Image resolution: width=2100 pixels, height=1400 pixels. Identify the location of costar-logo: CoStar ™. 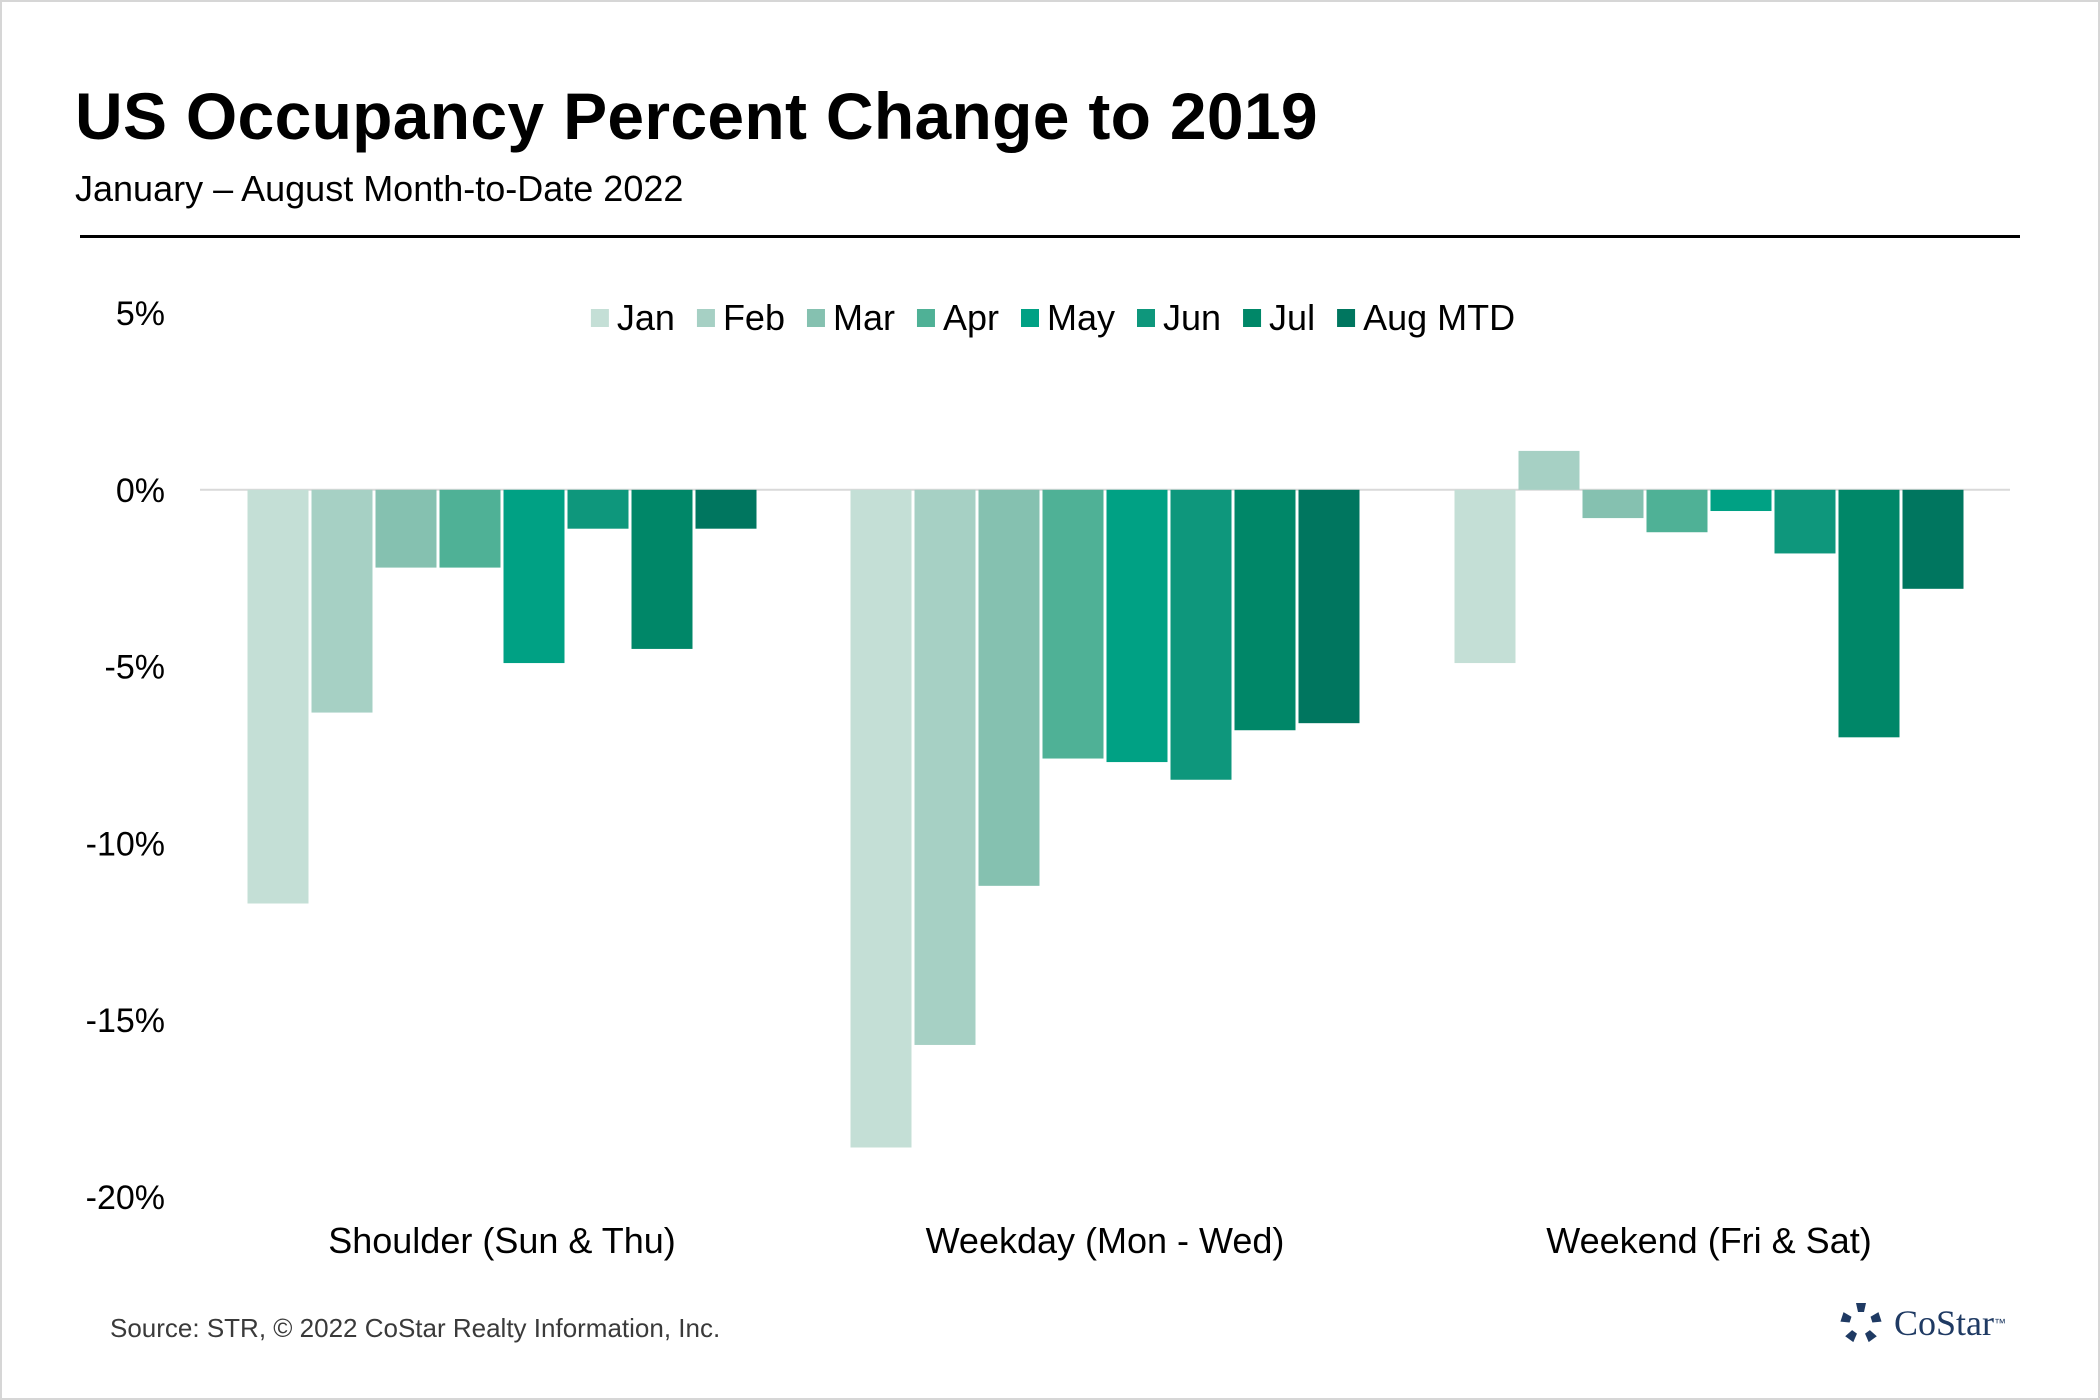
(1922, 1323).